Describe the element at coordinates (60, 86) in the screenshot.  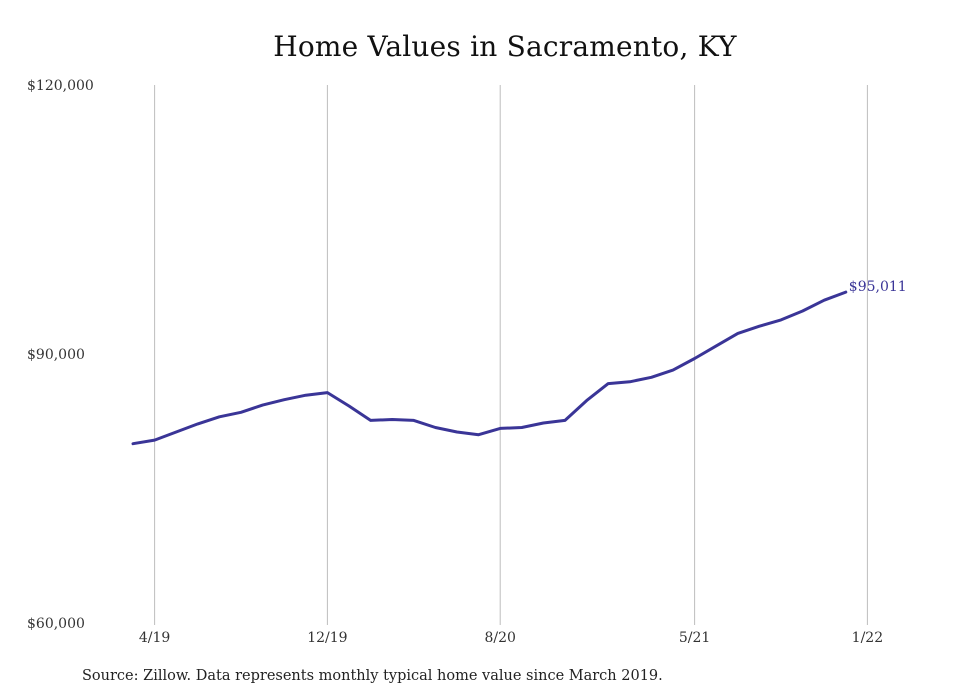
I see `y-tick-label: $120,000` at that location.